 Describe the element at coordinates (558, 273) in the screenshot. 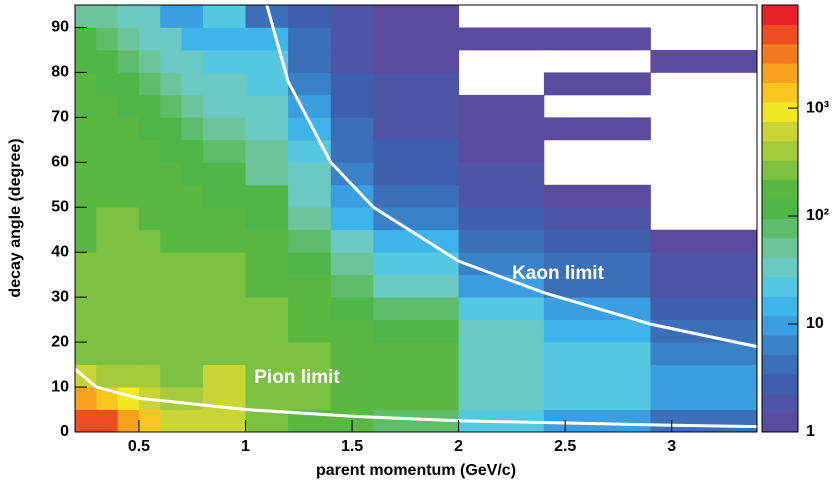

I see `curve-label: Kaon limit` at that location.